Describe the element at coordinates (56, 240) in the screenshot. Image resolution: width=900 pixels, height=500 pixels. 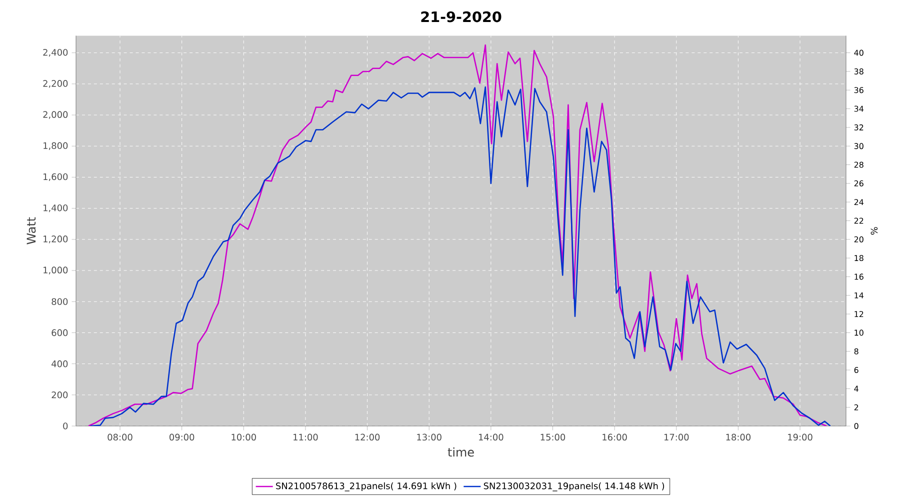
I see `y-tick-label: 1,200` at that location.